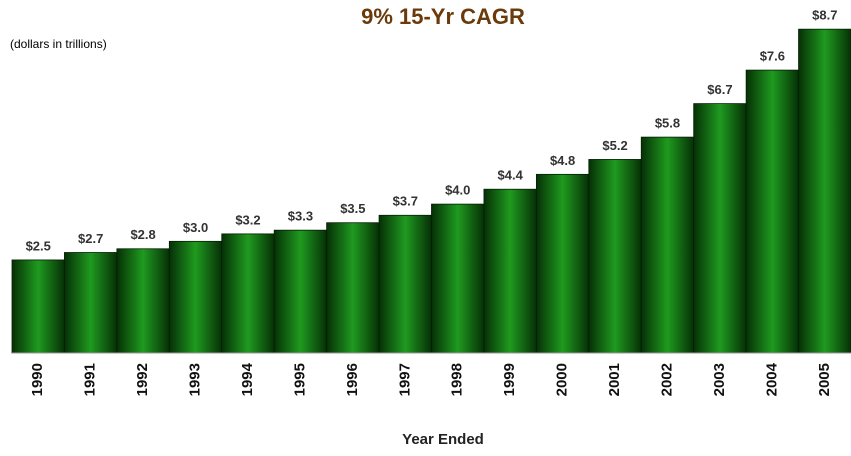  Describe the element at coordinates (195, 227) in the screenshot. I see `value-label: $3.0` at that location.